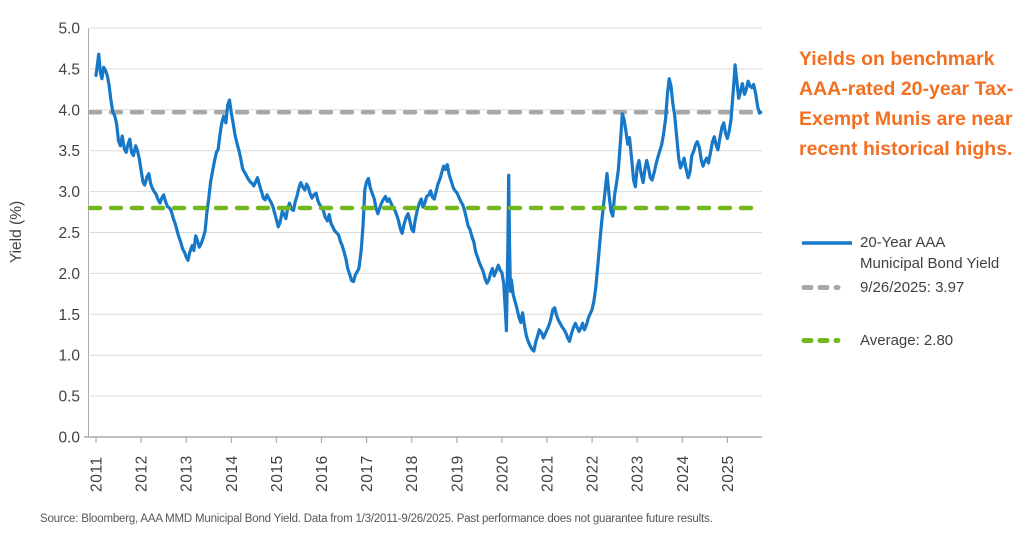 The height and width of the screenshot is (543, 1024). What do you see at coordinates (232, 473) in the screenshot?
I see `x-tick-label: 2014` at bounding box center [232, 473].